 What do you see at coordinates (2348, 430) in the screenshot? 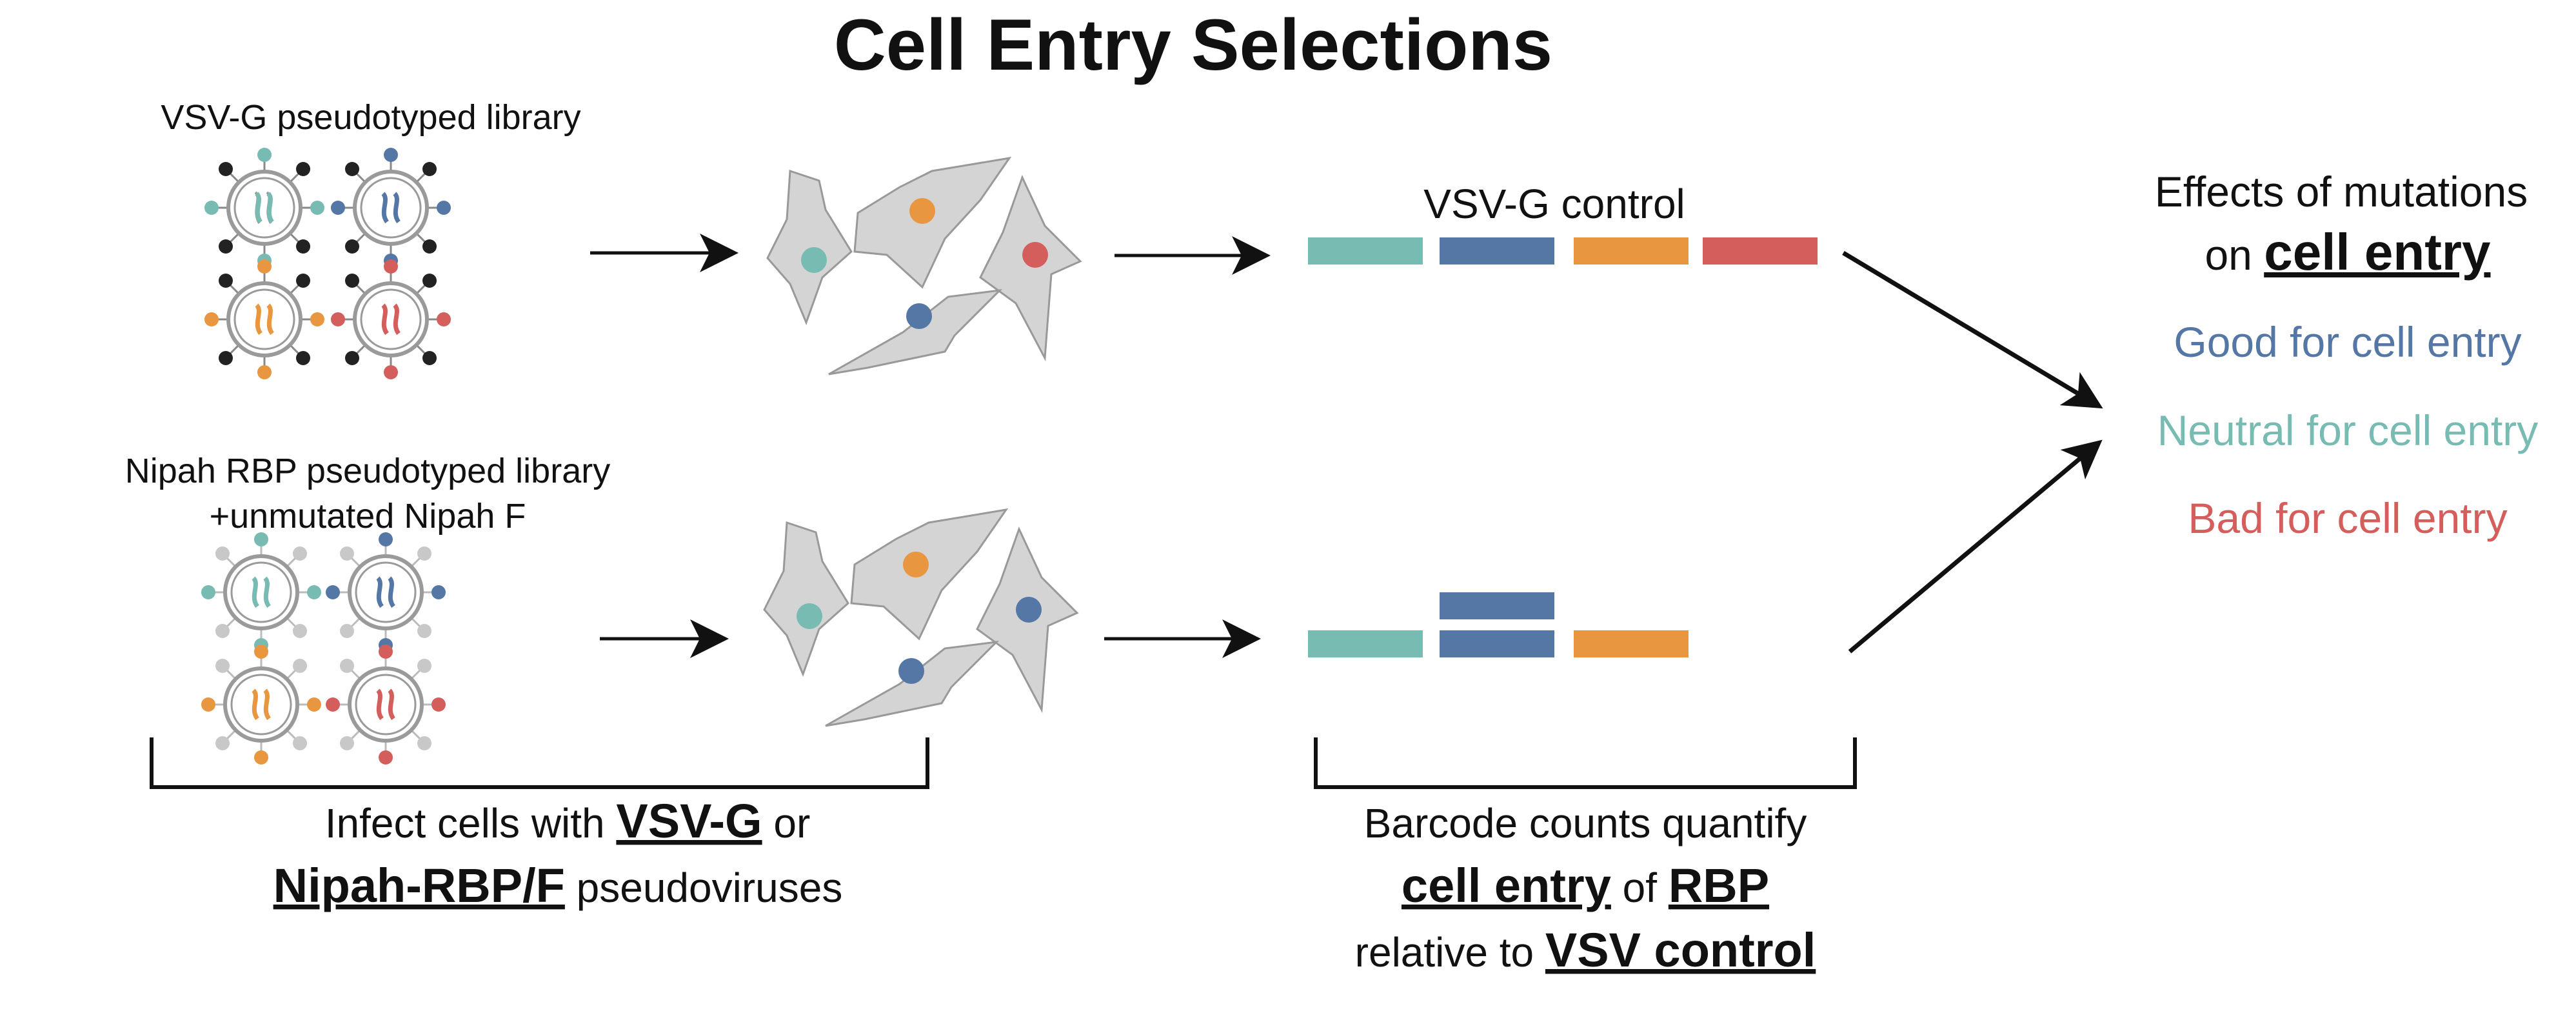
I see `effect-neutral: Neutral for cell entry` at bounding box center [2348, 430].